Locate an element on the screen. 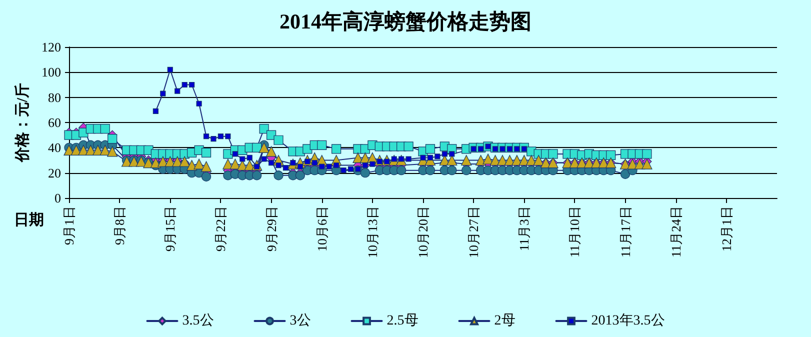 The height and width of the screenshot is (337, 811). legend-label: 2013年3.5公 is located at coordinates (628, 320).